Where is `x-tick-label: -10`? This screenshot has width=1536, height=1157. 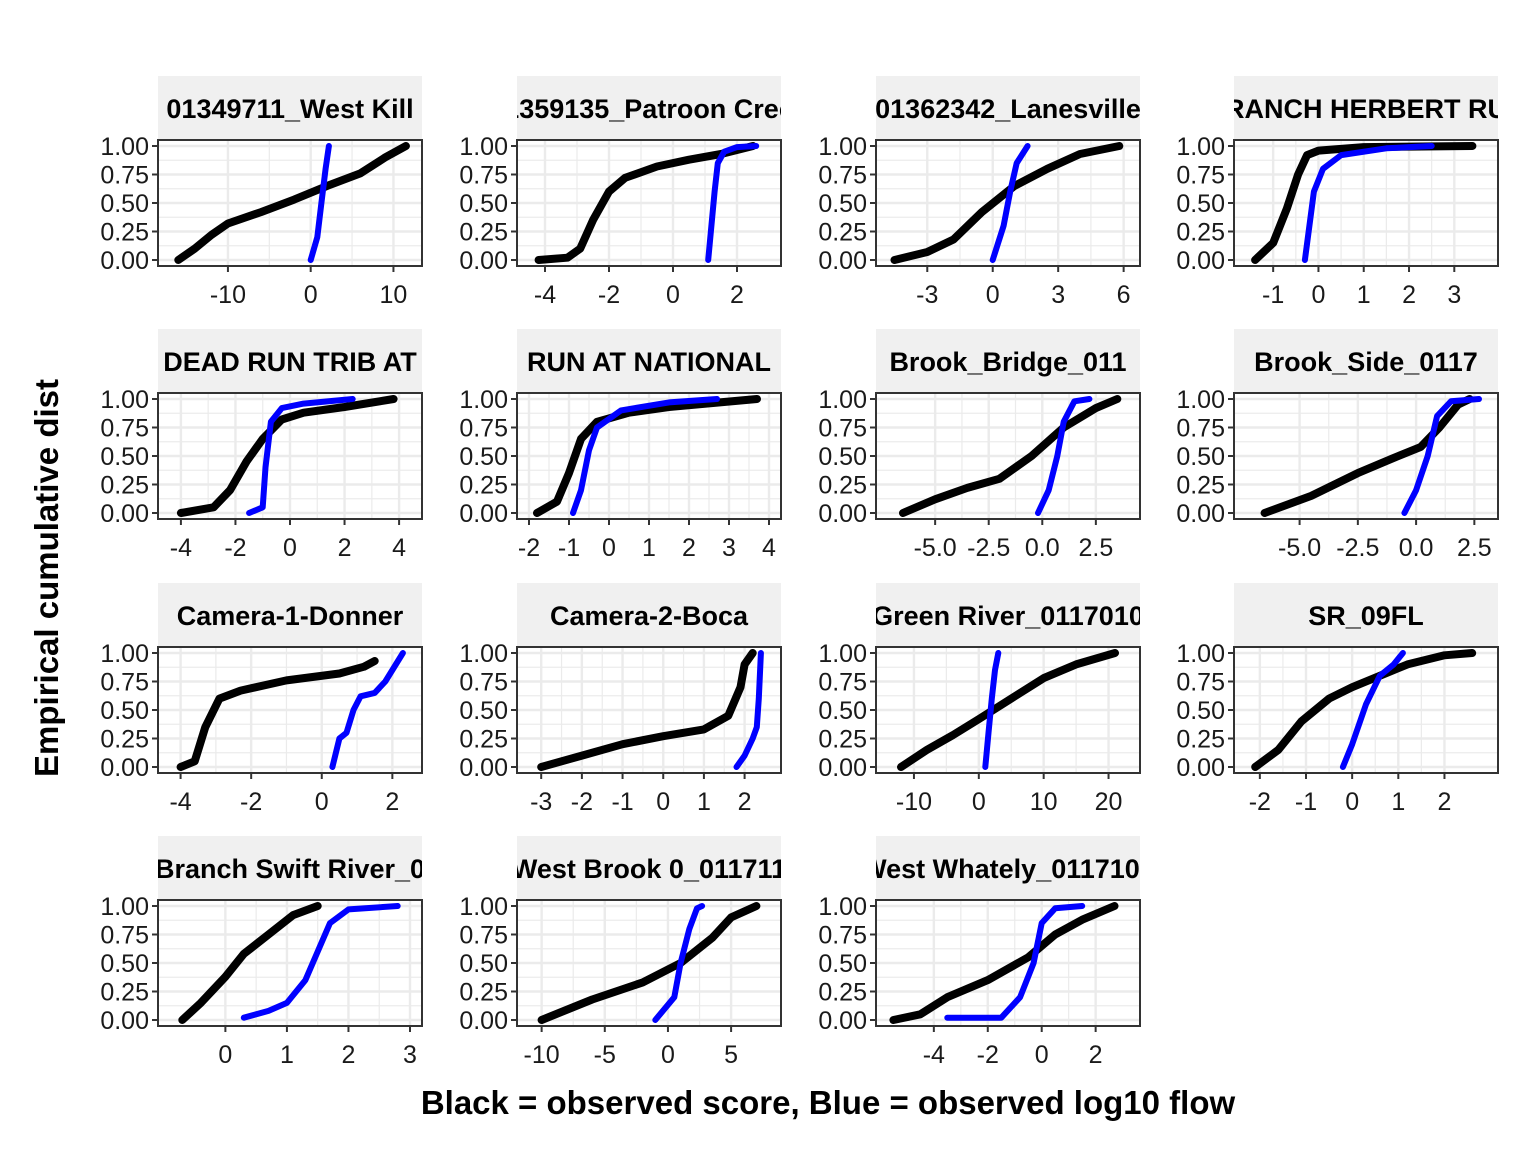 x-tick-label: -10 is located at coordinates (228, 295).